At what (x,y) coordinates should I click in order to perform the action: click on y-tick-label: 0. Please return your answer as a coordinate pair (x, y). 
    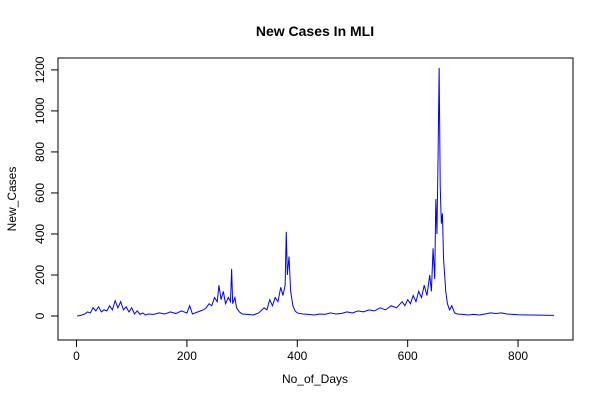
    Looking at the image, I should click on (40, 315).